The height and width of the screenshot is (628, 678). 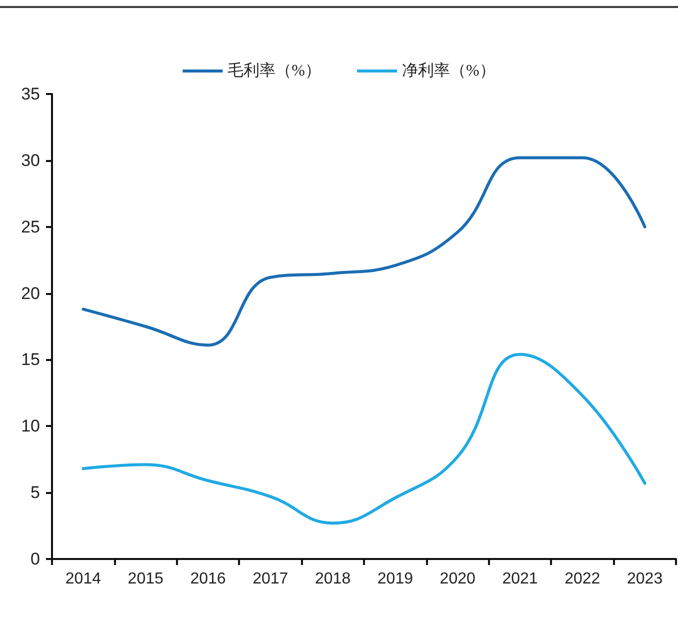 What do you see at coordinates (520, 579) in the screenshot?
I see `x-tick-label: 2021` at bounding box center [520, 579].